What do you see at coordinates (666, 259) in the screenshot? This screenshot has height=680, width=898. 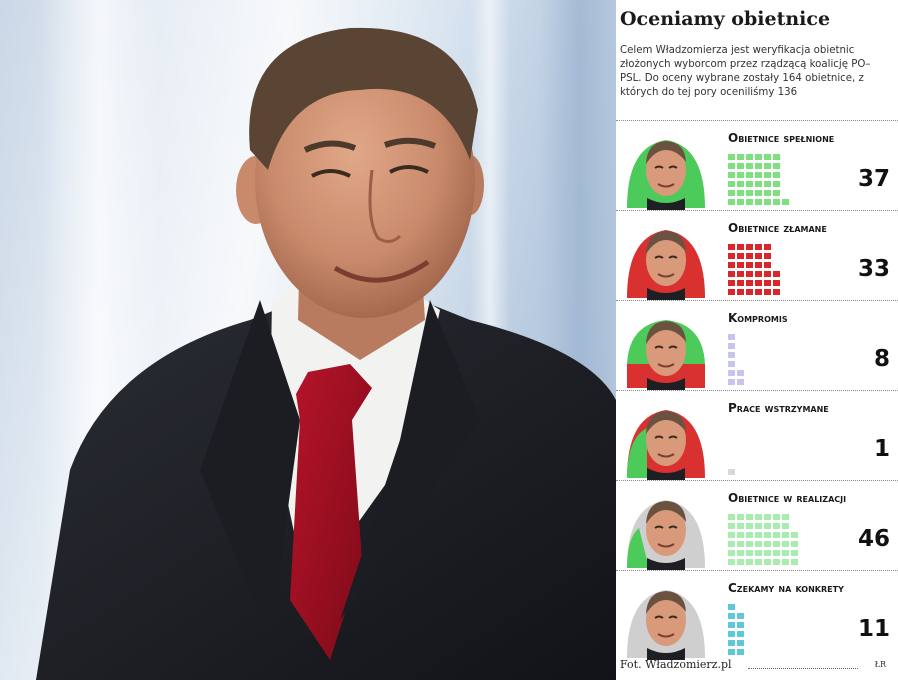 I see `face-red-icon` at bounding box center [666, 259].